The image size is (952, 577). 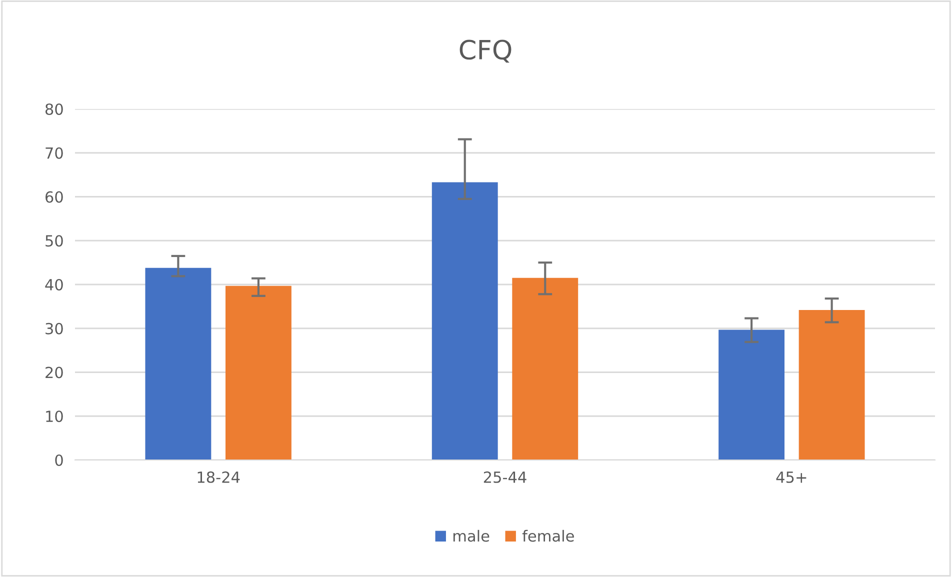 What do you see at coordinates (54, 416) in the screenshot?
I see `y-tick-label: 10` at bounding box center [54, 416].